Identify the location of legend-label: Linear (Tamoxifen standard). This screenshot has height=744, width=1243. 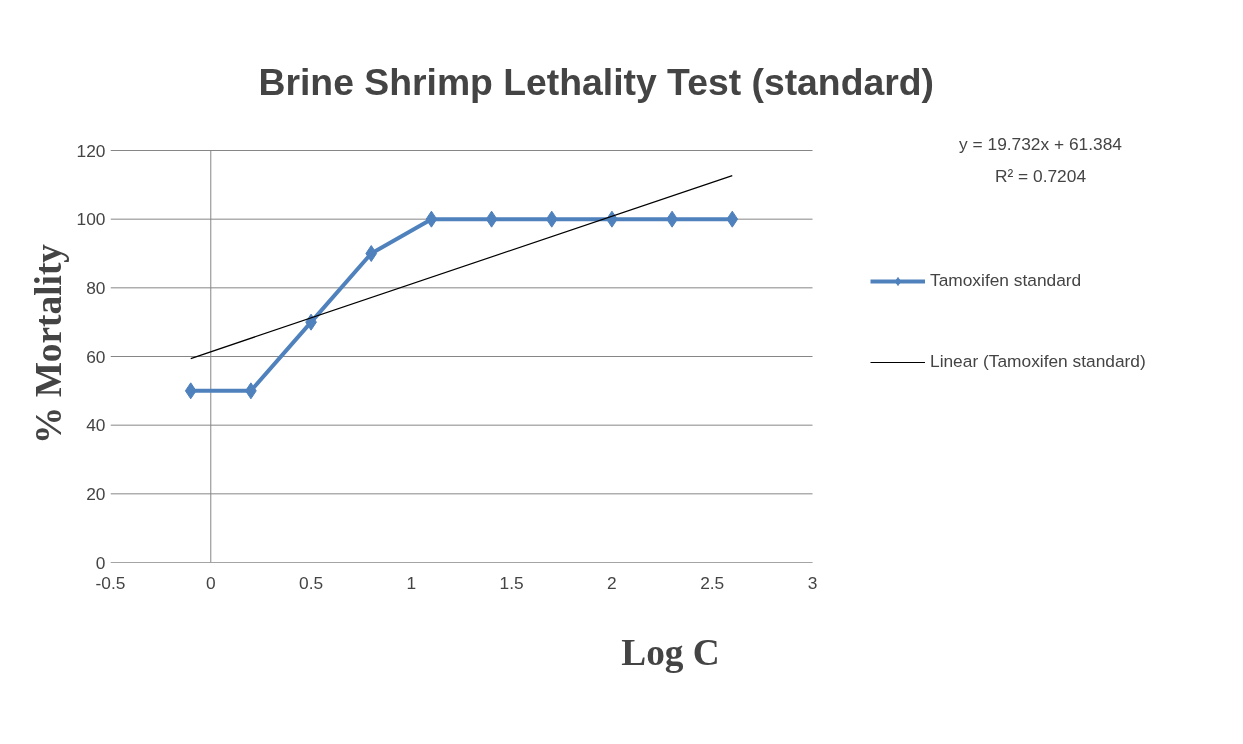
(1038, 361).